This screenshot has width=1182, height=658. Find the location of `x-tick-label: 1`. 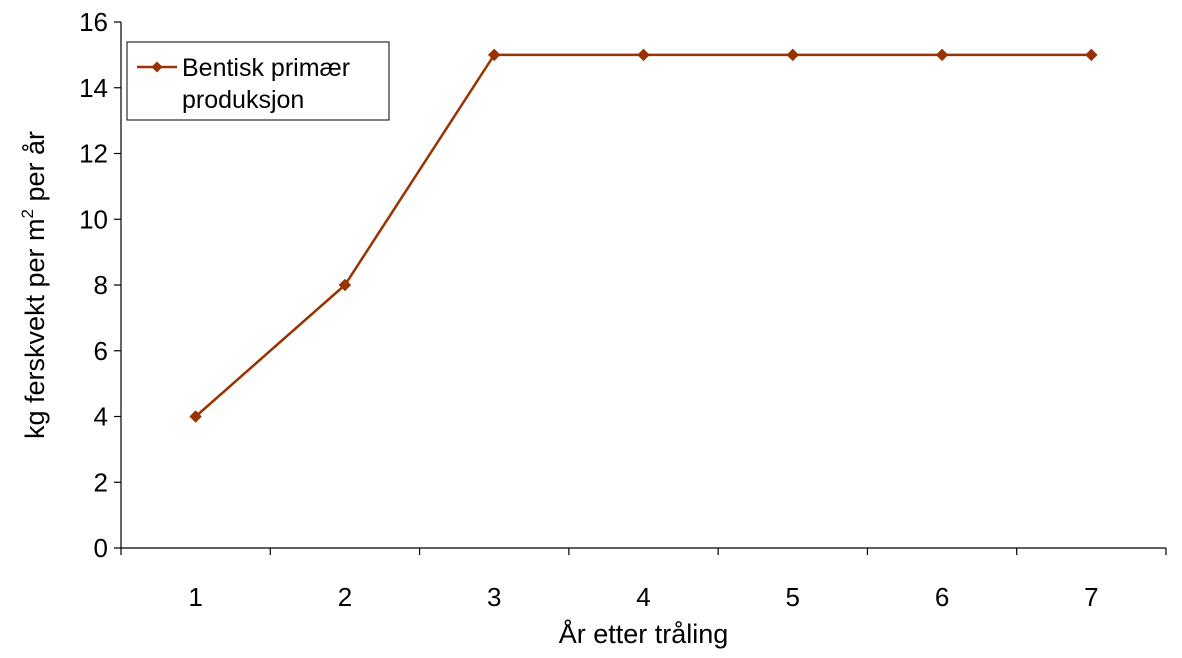

x-tick-label: 1 is located at coordinates (195, 597).